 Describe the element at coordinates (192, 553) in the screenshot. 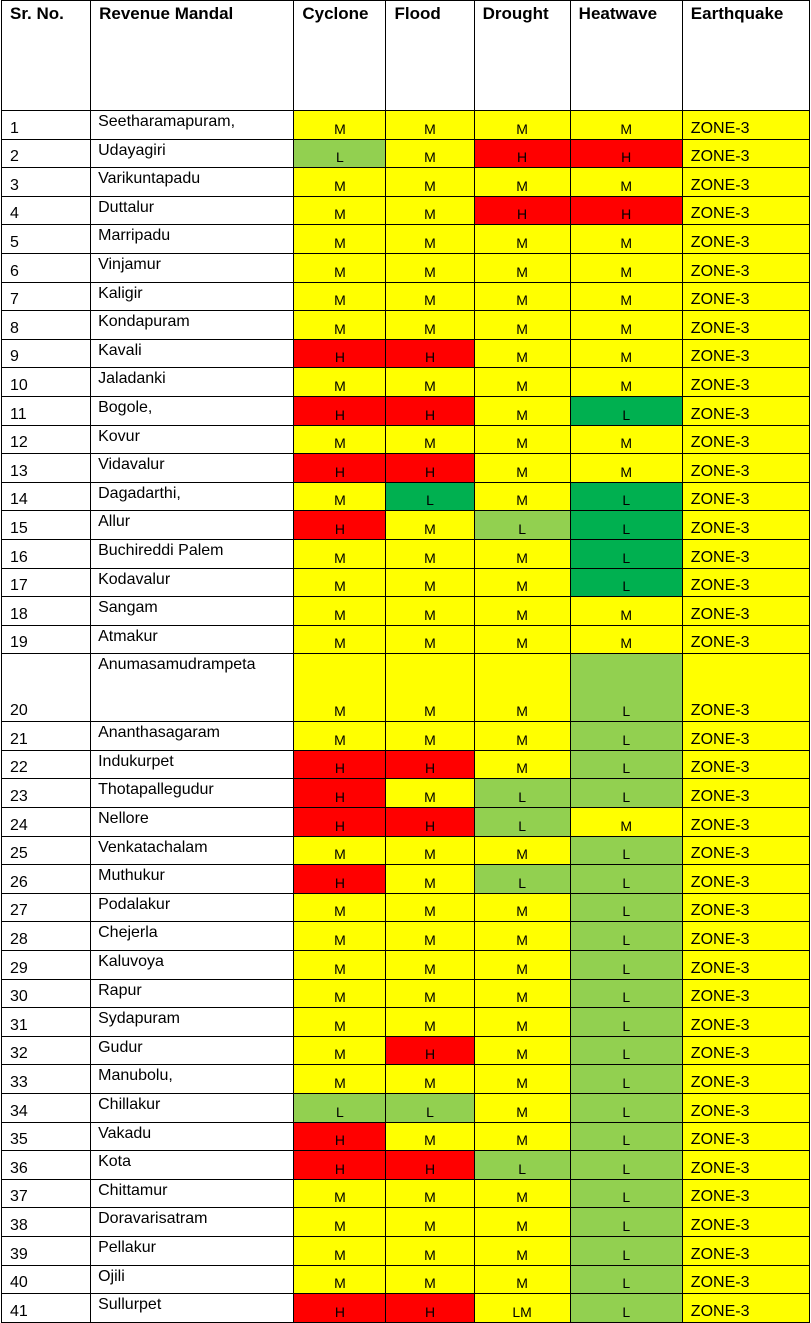

I see `mandal-cell: Buchireddi Palem` at that location.